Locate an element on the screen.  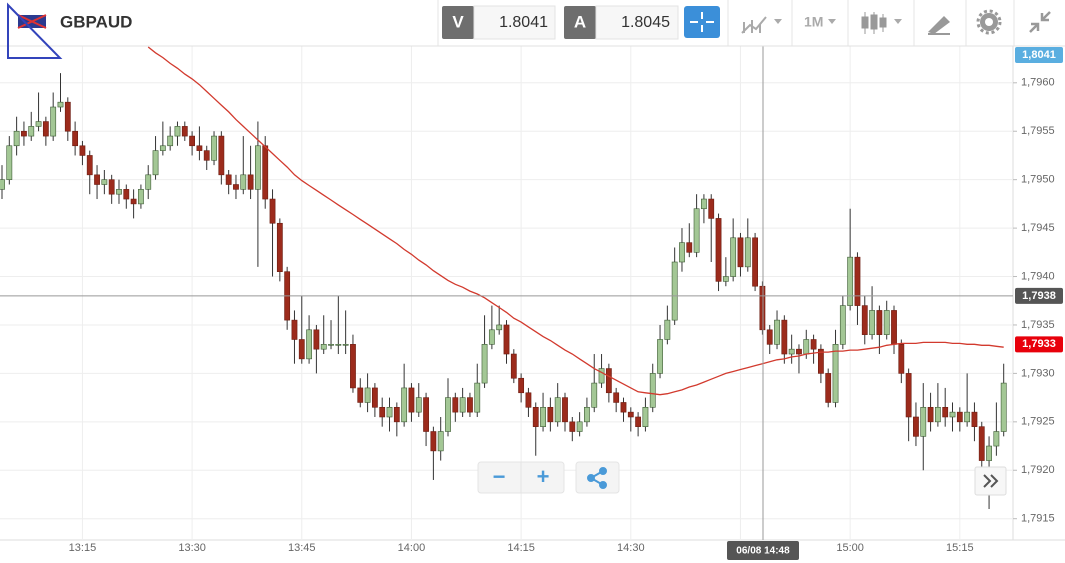
y-tick-label: 1,7960 is located at coordinates (1038, 83).